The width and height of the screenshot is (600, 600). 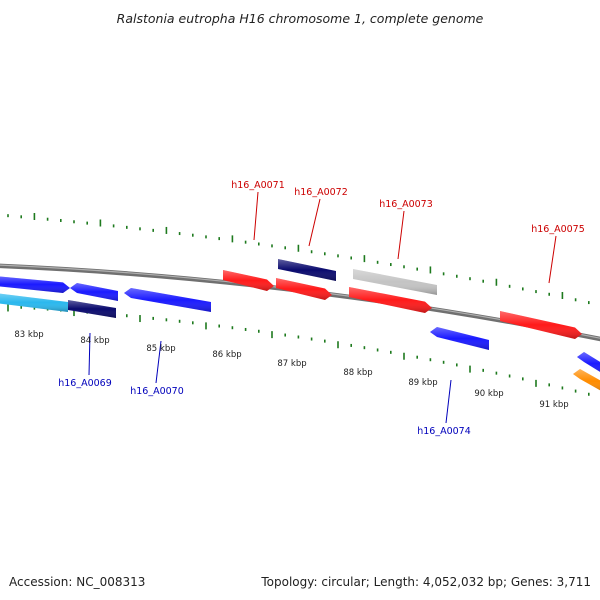 What do you see at coordinates (77, 582) in the screenshot?
I see `accession-text: Accession: NC_008313` at bounding box center [77, 582].